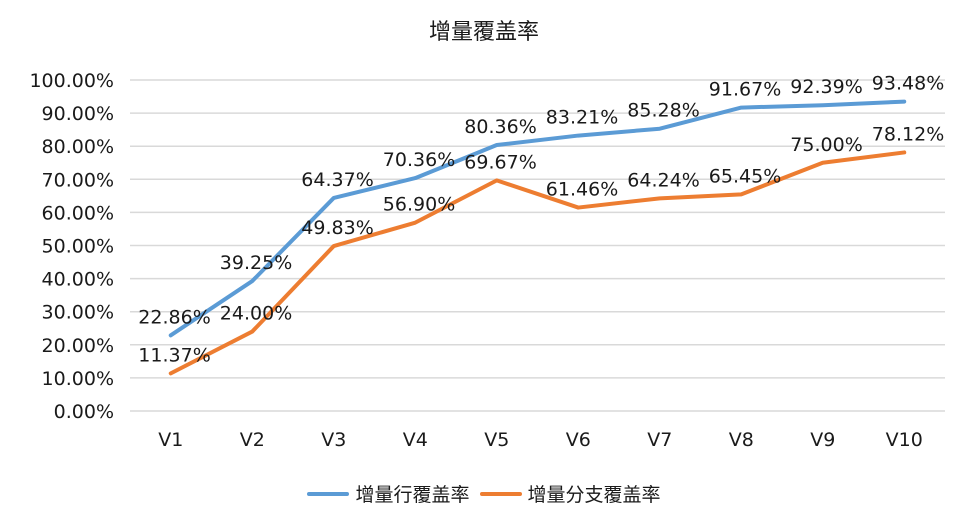 Image resolution: width=968 pixels, height=527 pixels. Describe the element at coordinates (78, 379) in the screenshot. I see `y-tick-label: 10.00%` at that location.